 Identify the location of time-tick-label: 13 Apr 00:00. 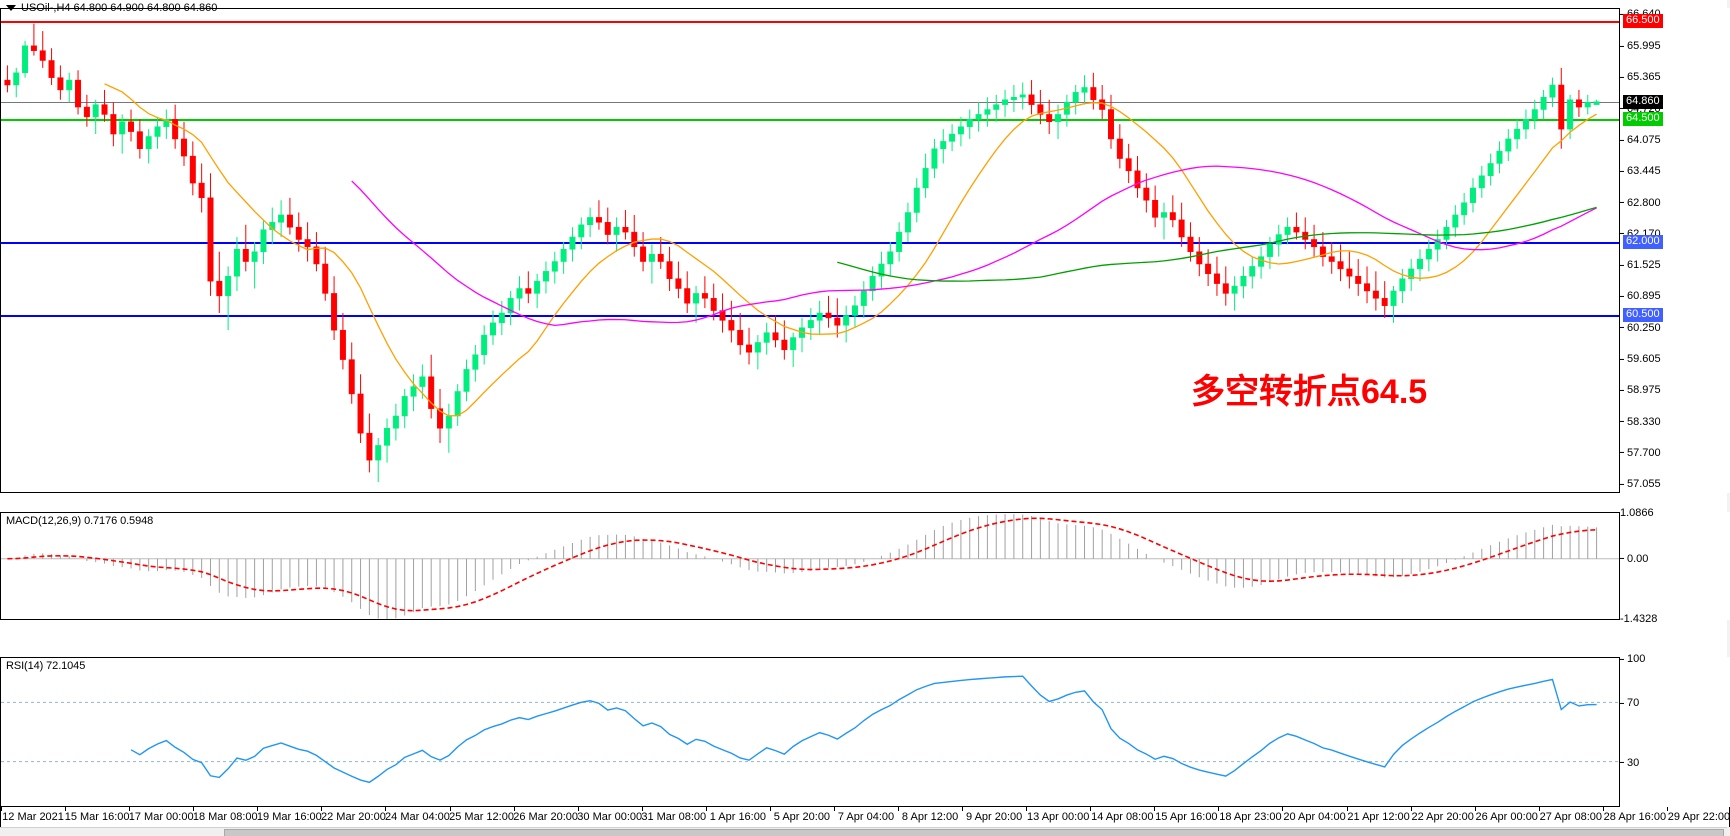
(1058, 817).